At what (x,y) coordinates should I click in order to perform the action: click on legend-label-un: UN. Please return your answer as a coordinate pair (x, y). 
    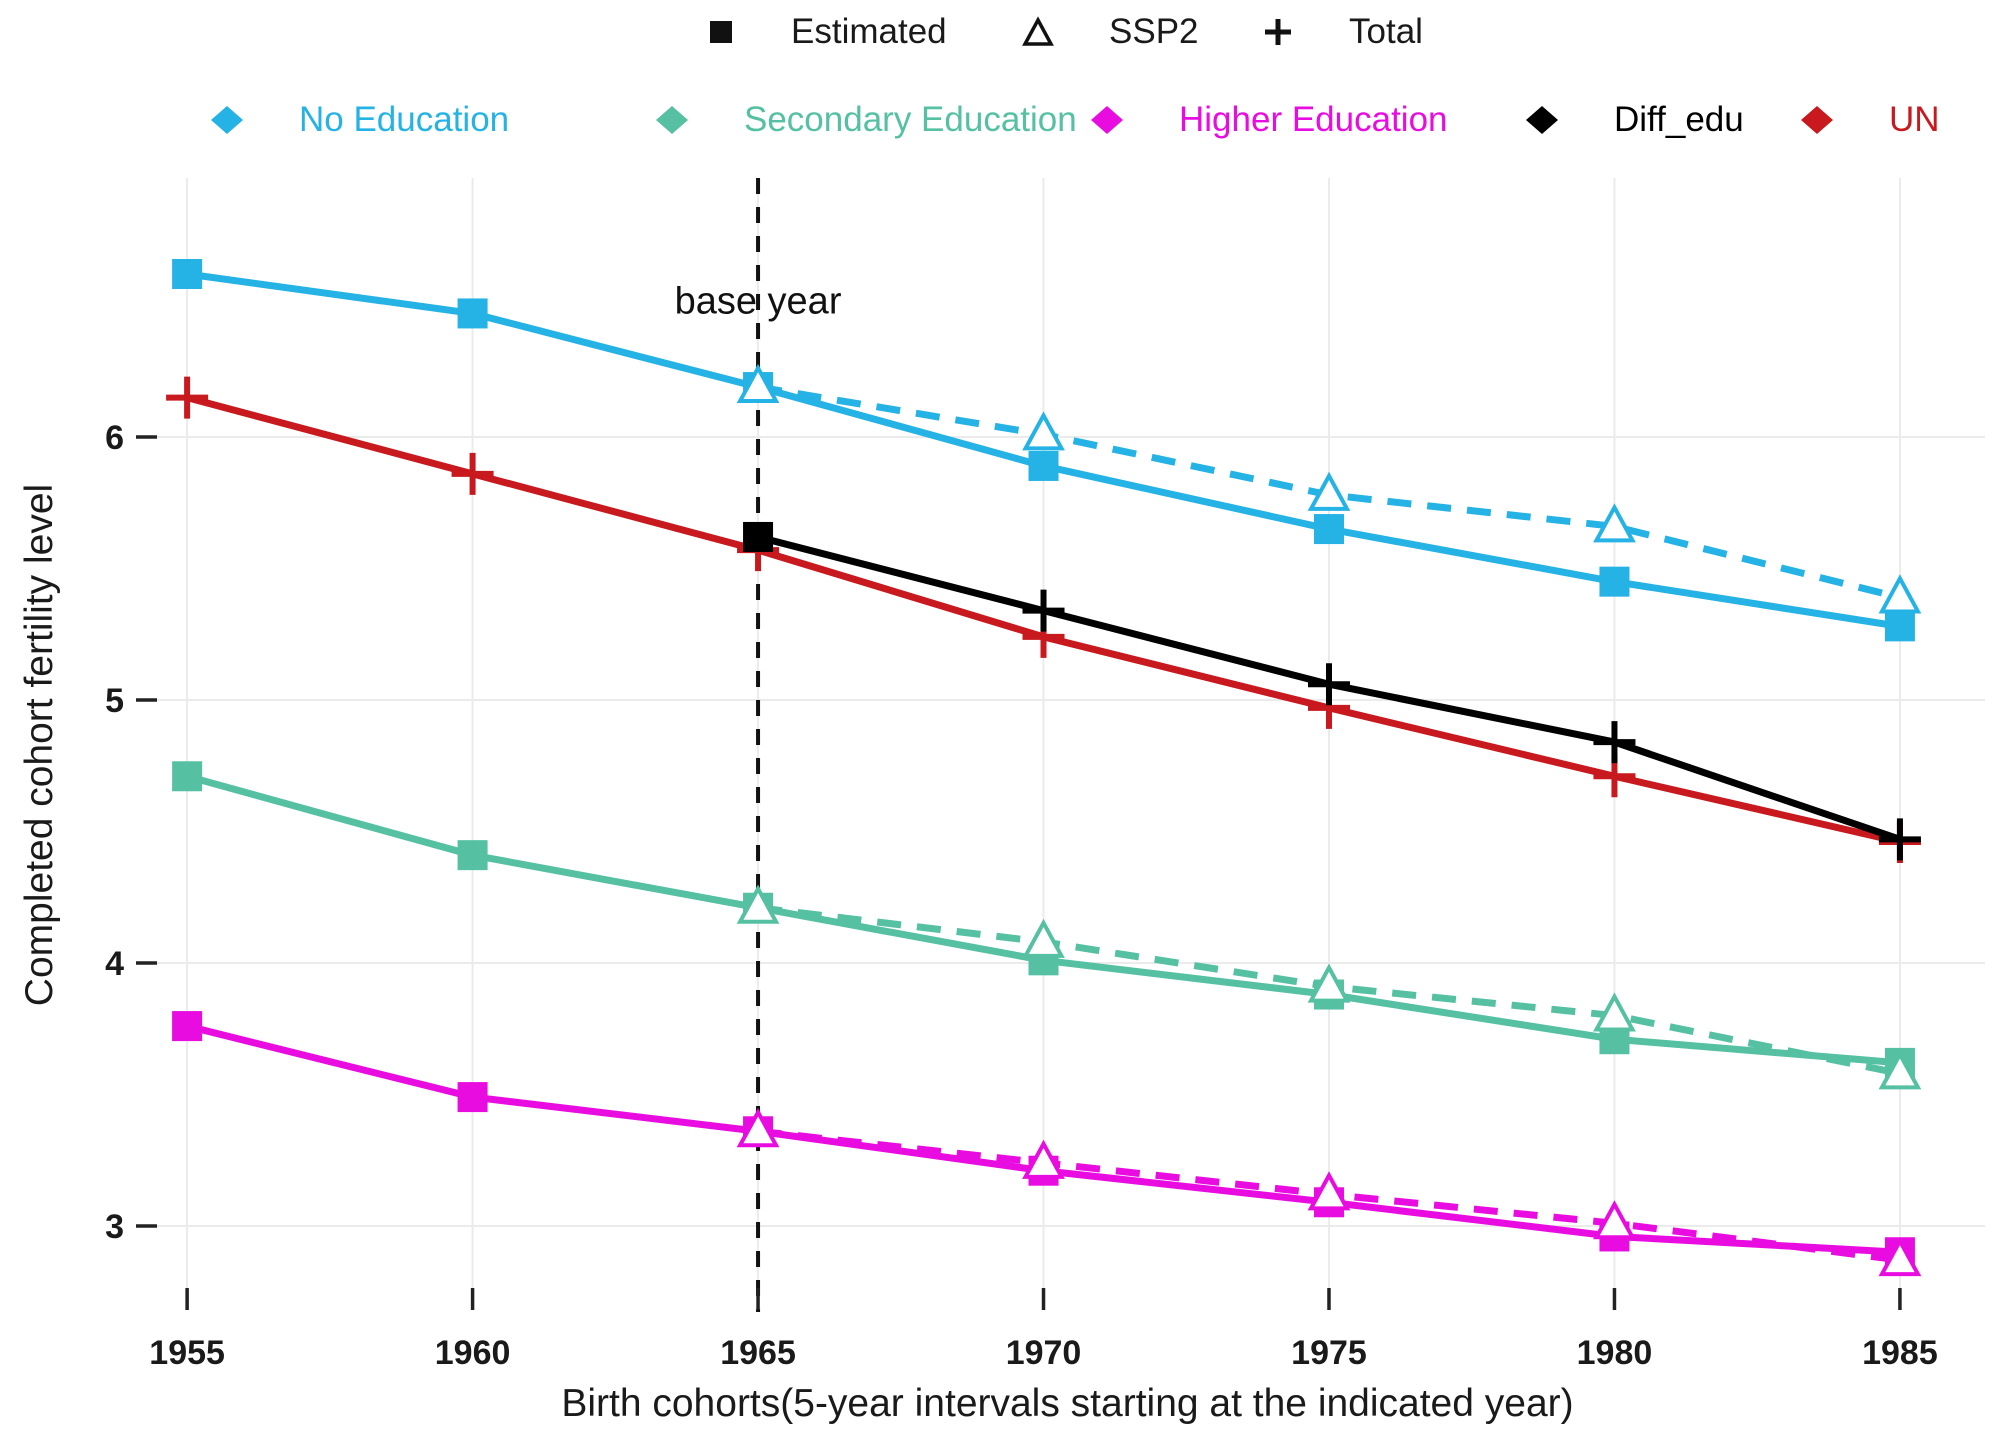
    Looking at the image, I should click on (1914, 119).